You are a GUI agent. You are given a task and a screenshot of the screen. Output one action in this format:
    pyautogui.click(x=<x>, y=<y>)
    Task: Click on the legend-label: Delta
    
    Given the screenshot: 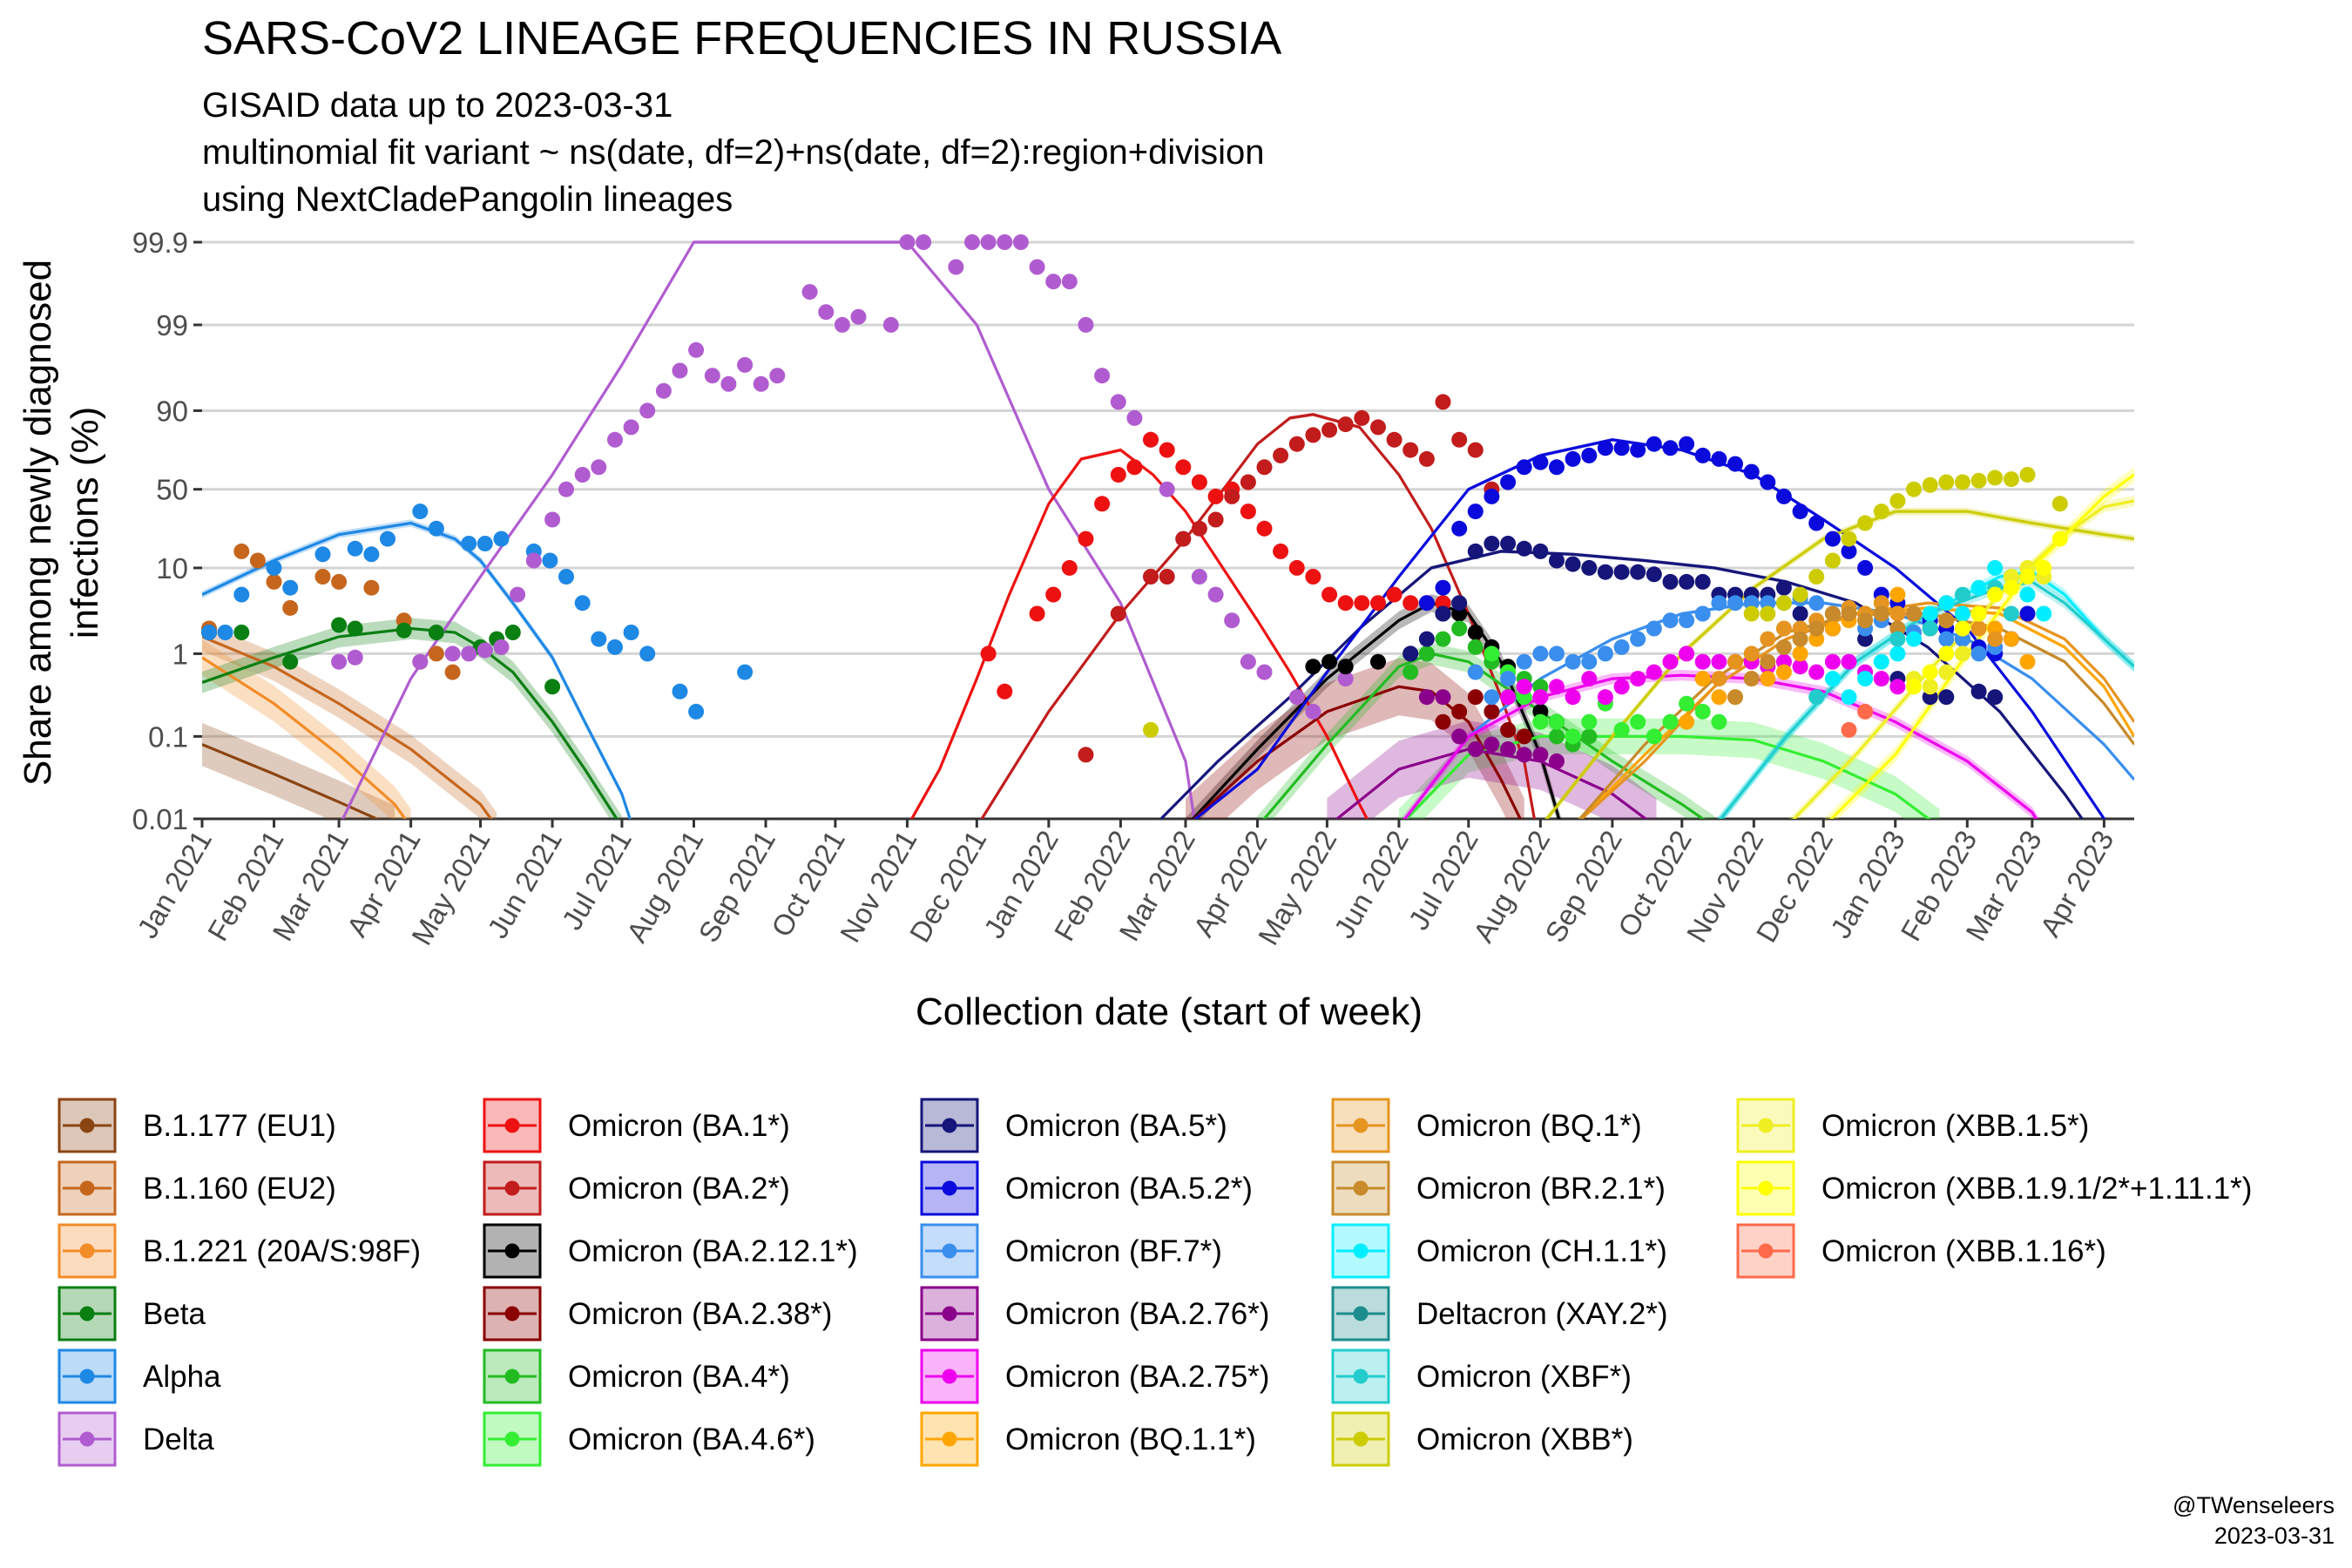 What is the action you would take?
    pyautogui.click(x=178, y=1439)
    